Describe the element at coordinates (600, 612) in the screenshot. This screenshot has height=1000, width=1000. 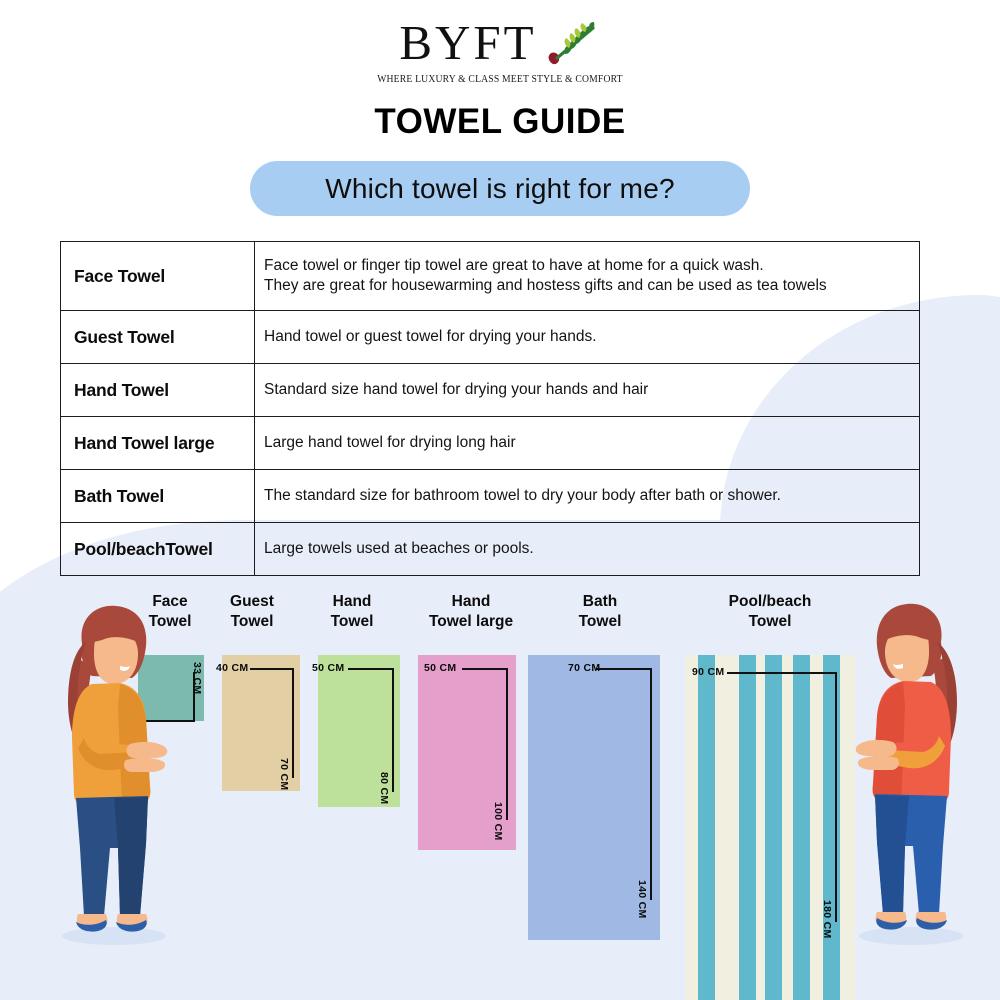
I see `swatch-title-bath-towel: Bath Towel` at that location.